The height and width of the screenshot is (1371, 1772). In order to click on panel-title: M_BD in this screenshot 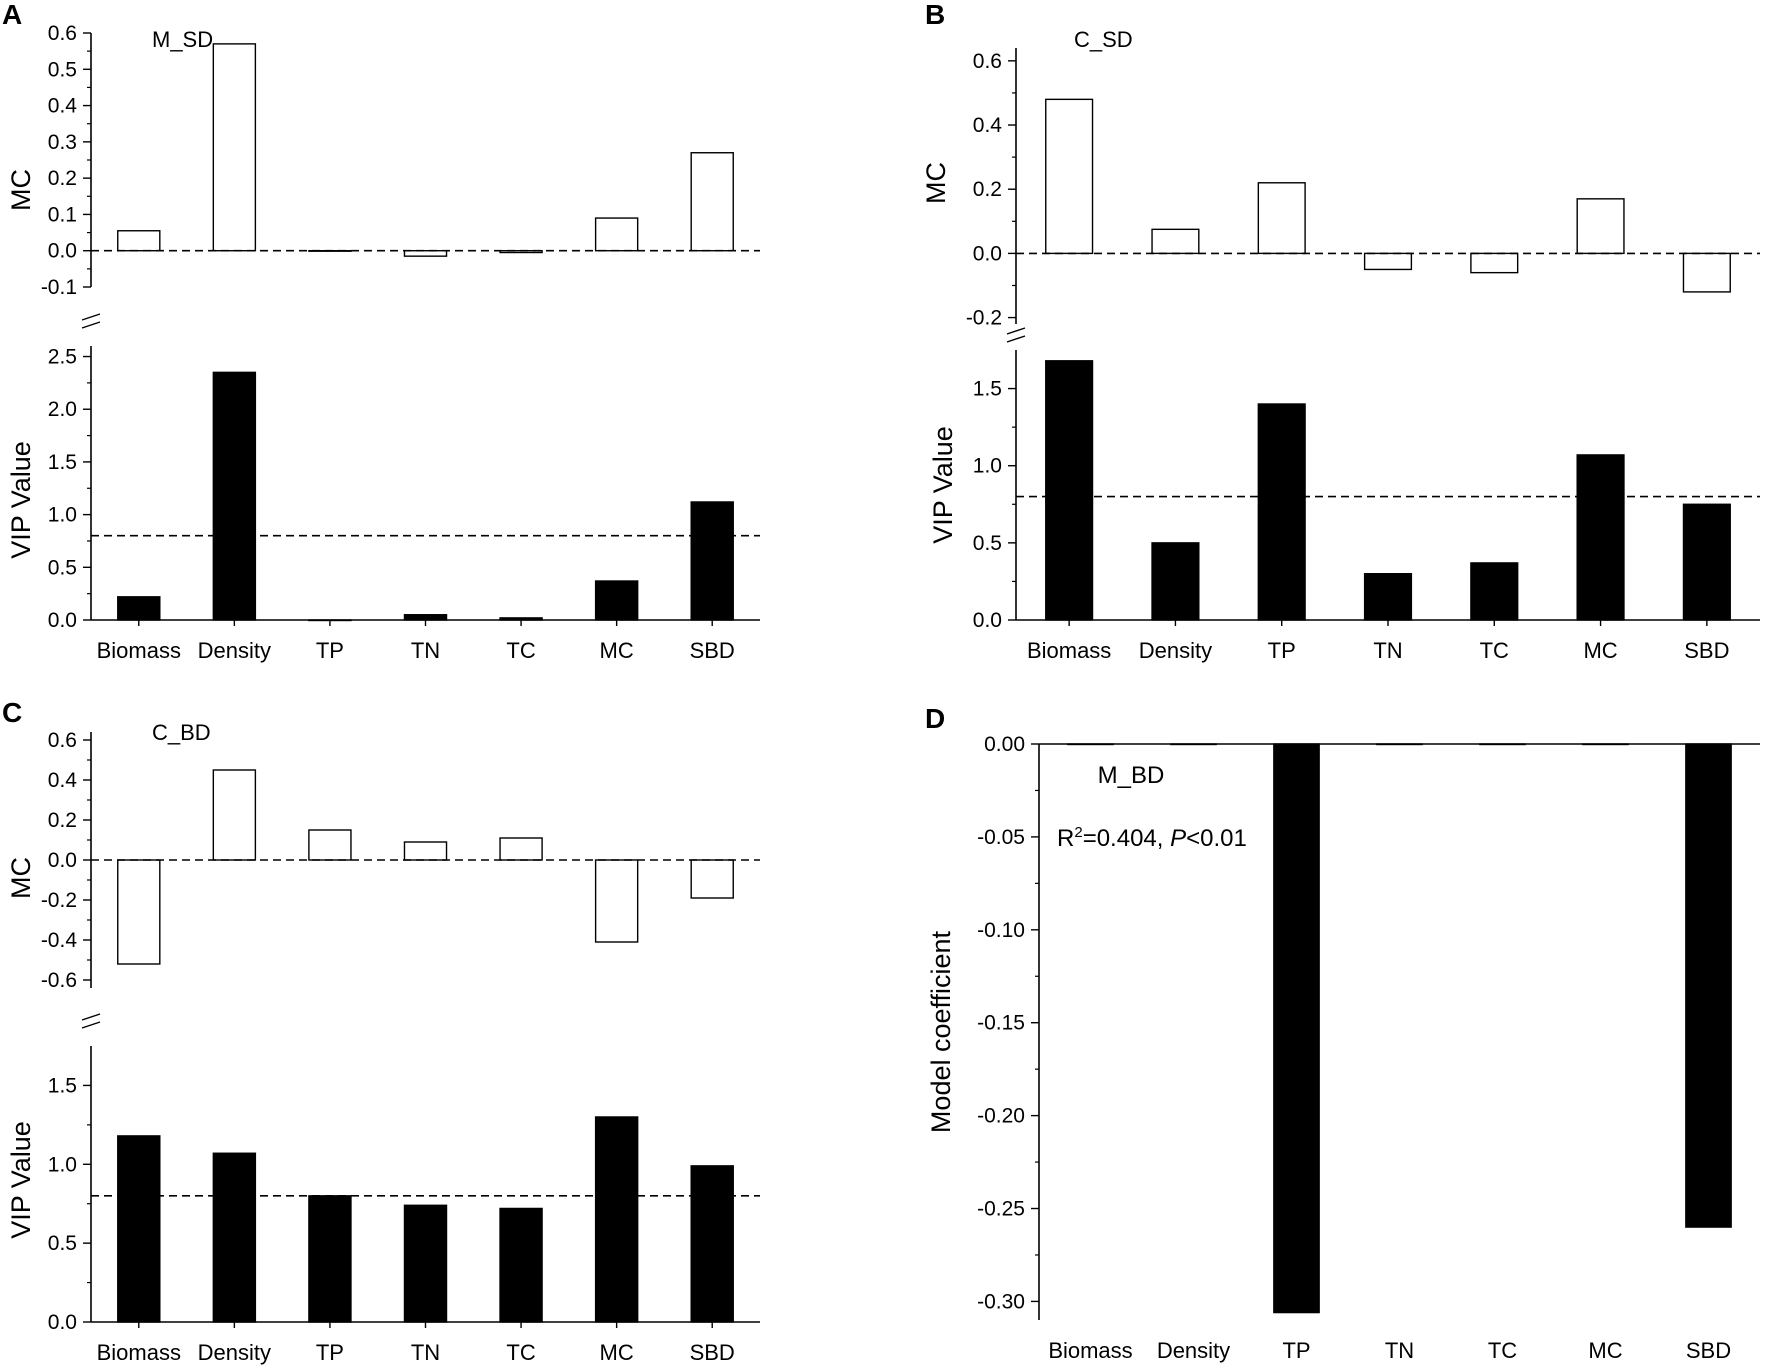, I will do `click(1131, 775)`.